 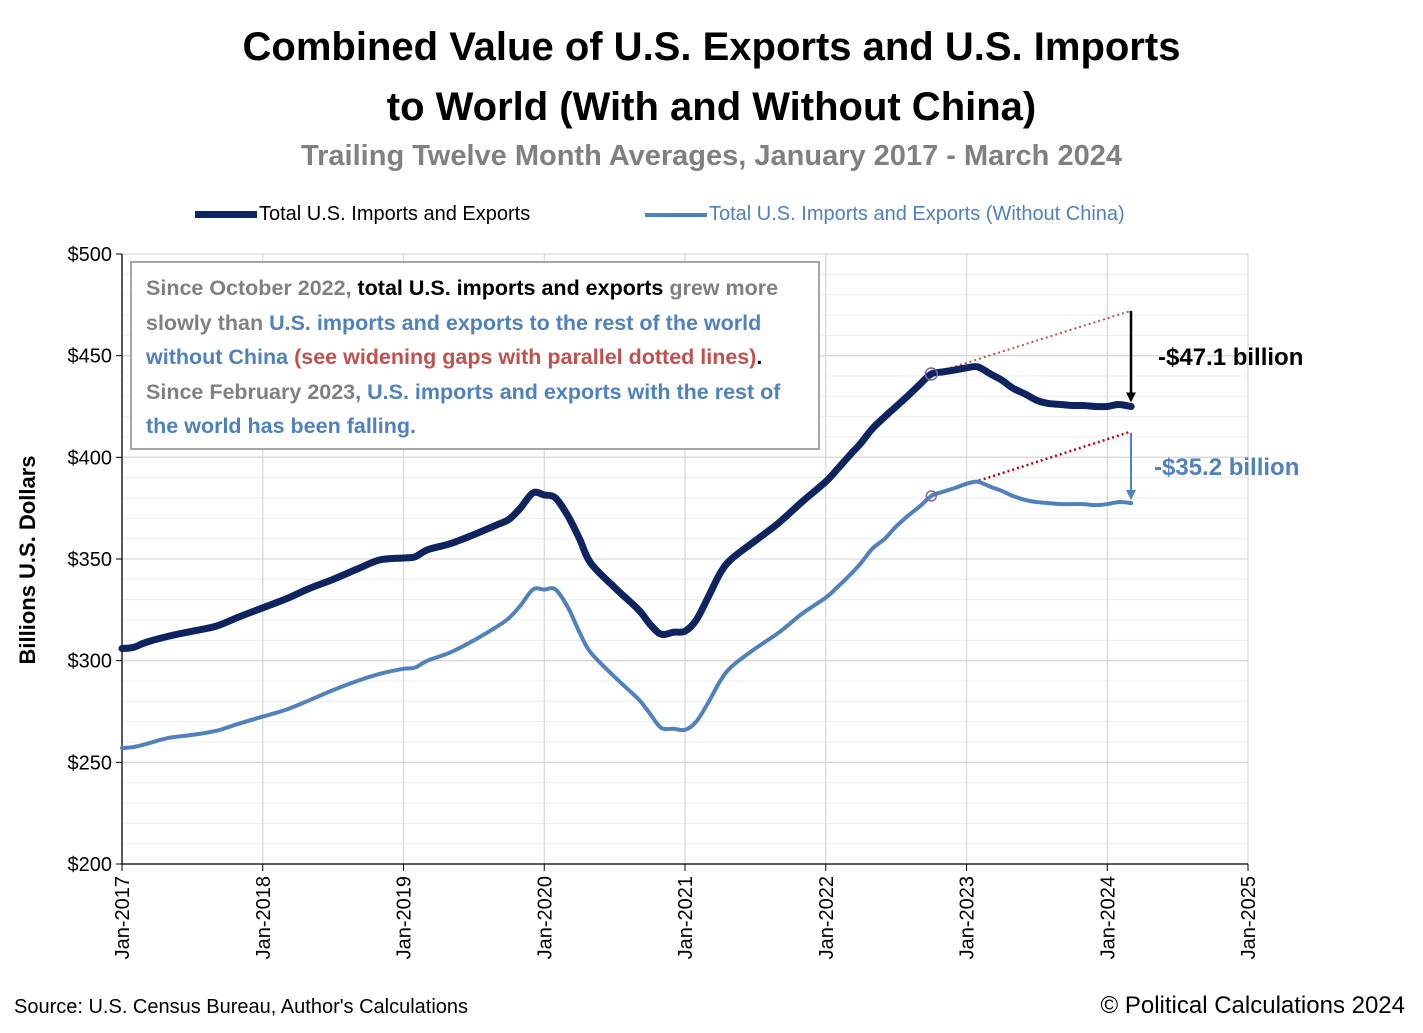 What do you see at coordinates (827, 917) in the screenshot?
I see `x-tick-label: Jan-2022` at bounding box center [827, 917].